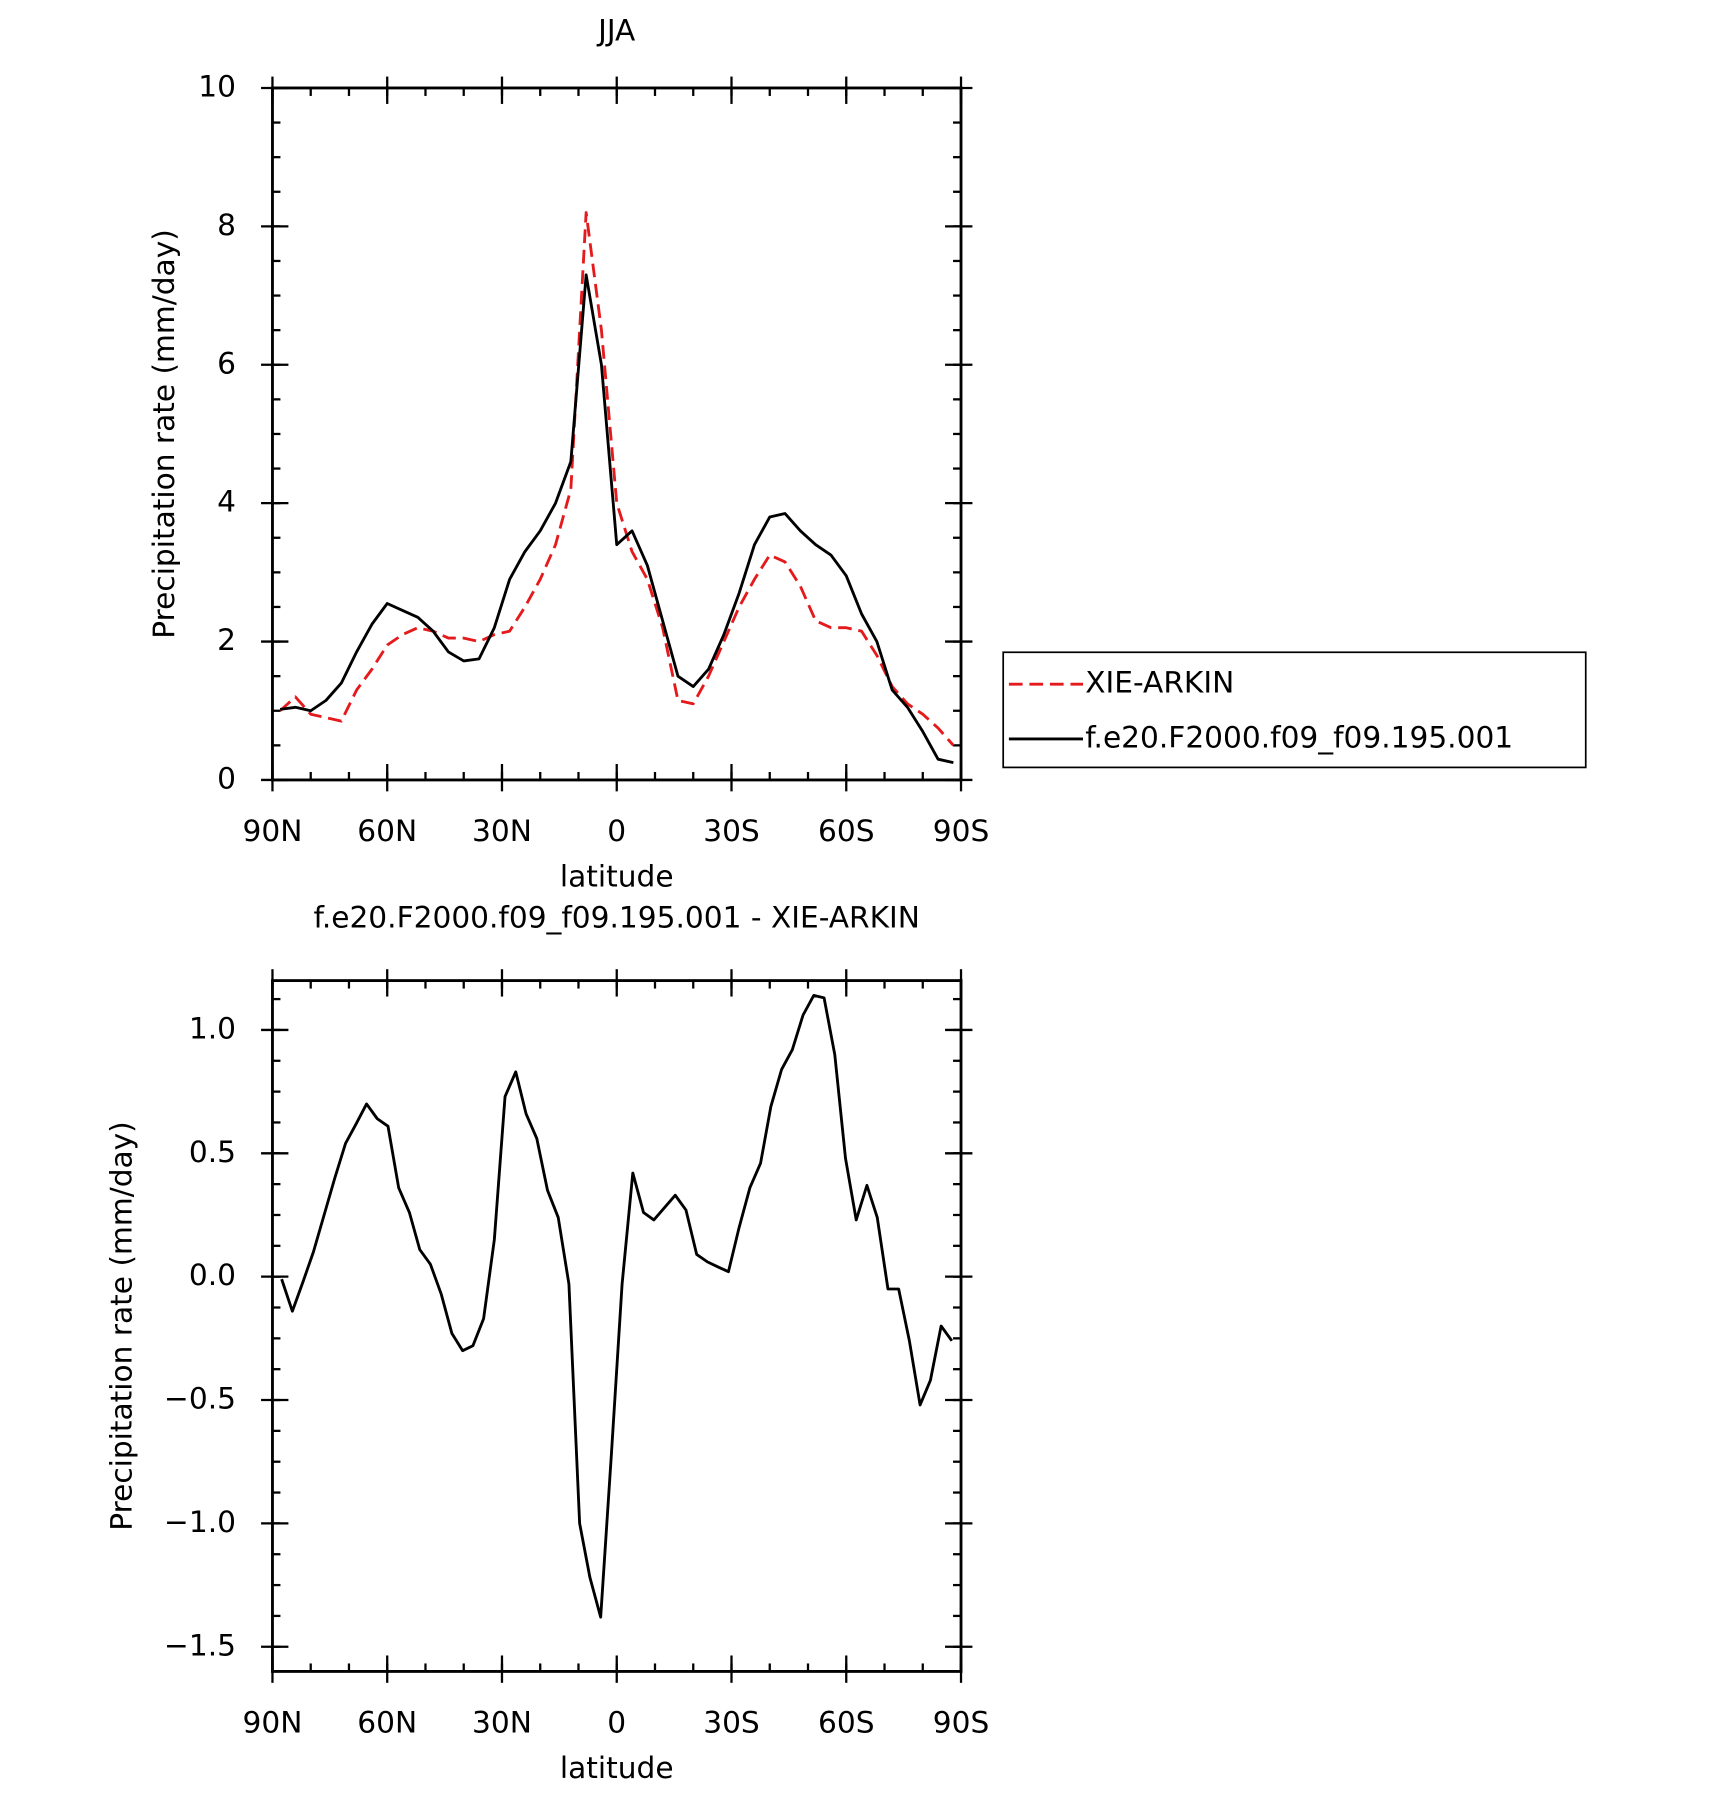 The image size is (1710, 1805). What do you see at coordinates (226, 224) in the screenshot?
I see `y-tick-label: 8` at bounding box center [226, 224].